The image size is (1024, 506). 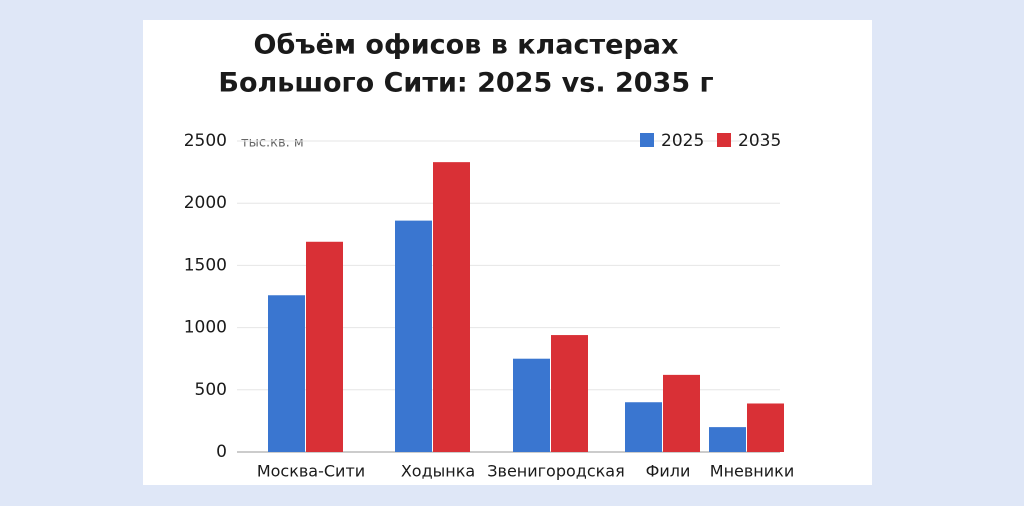 What do you see at coordinates (205, 141) in the screenshot?
I see `y-tick-label: 2500` at bounding box center [205, 141].